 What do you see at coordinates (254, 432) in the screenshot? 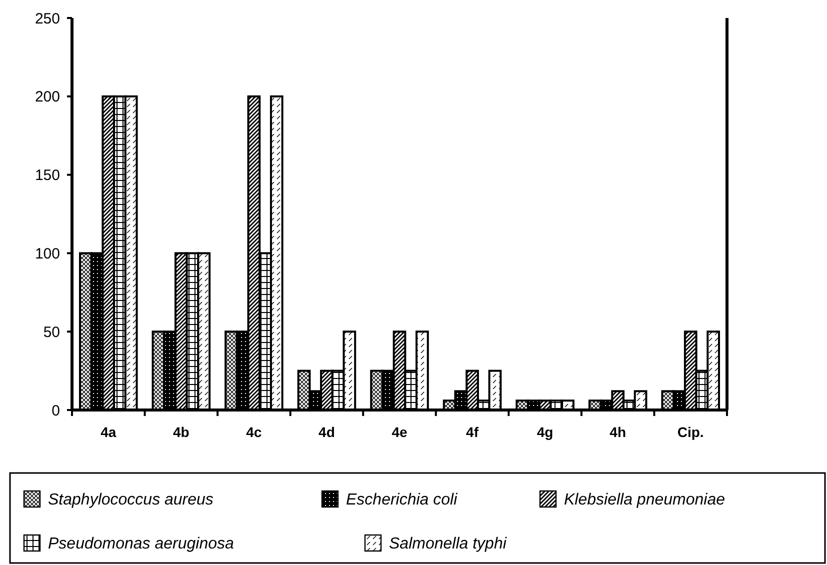
I see `x-tick-label: 4c` at bounding box center [254, 432].